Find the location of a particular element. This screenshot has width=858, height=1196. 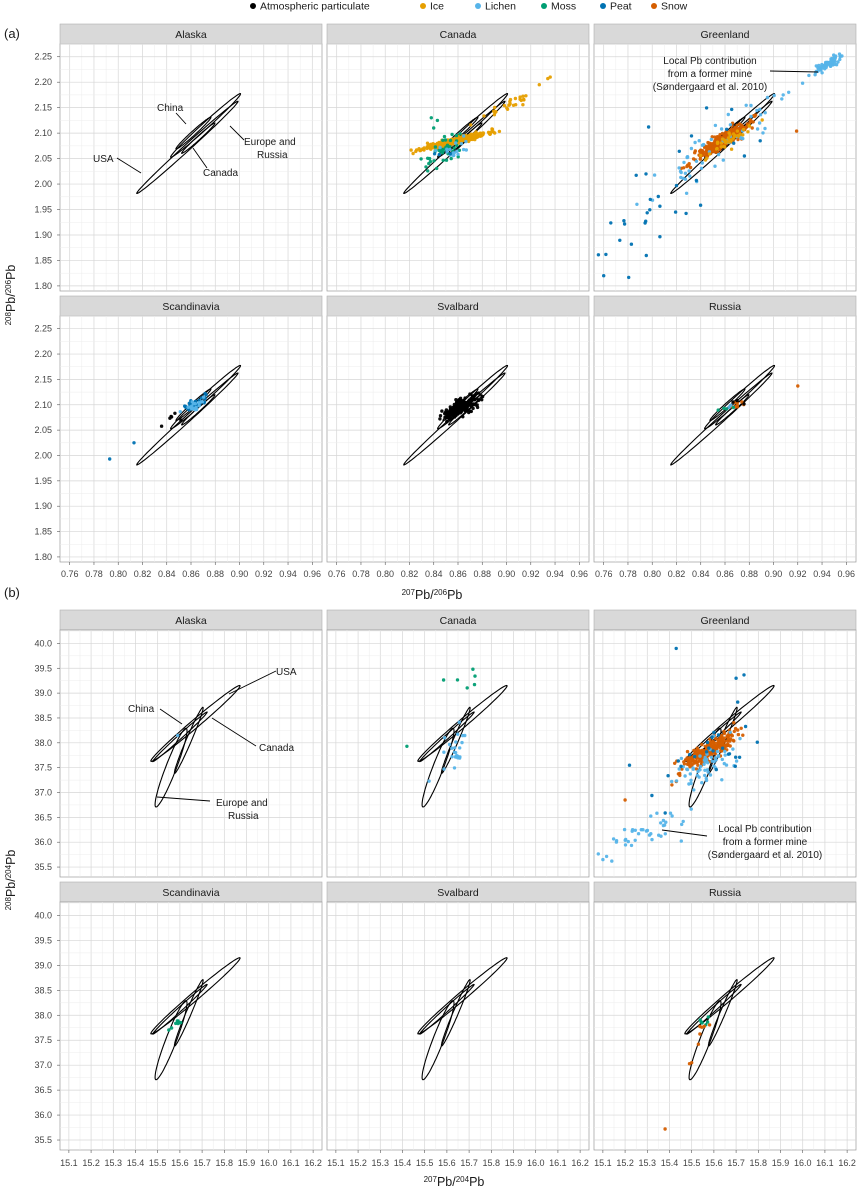

x-tick-label: 15.2 is located at coordinates (625, 1163).